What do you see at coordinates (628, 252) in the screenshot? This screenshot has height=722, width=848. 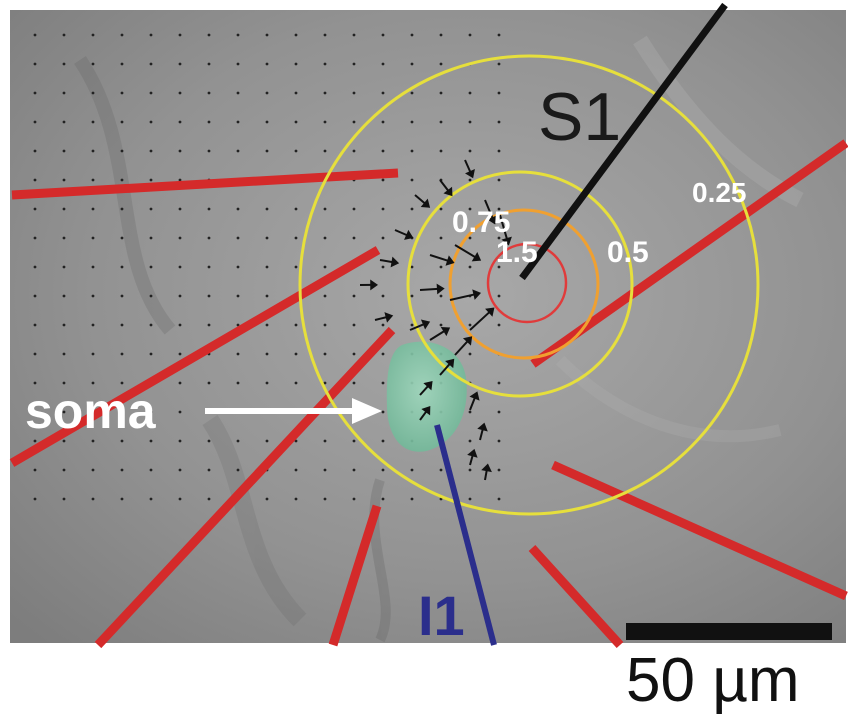 I see `contour-label-0-5: 0.5` at bounding box center [628, 252].